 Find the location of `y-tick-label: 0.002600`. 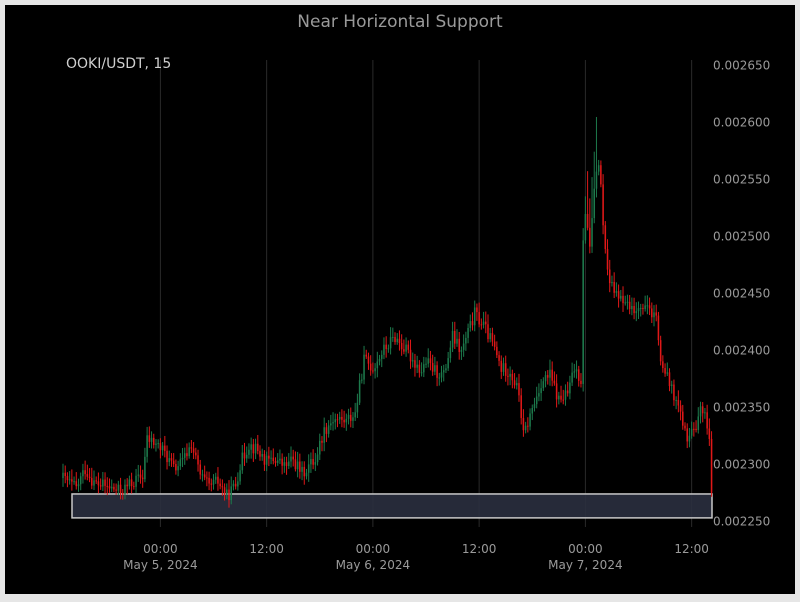

y-tick-label: 0.002600 is located at coordinates (741, 123).